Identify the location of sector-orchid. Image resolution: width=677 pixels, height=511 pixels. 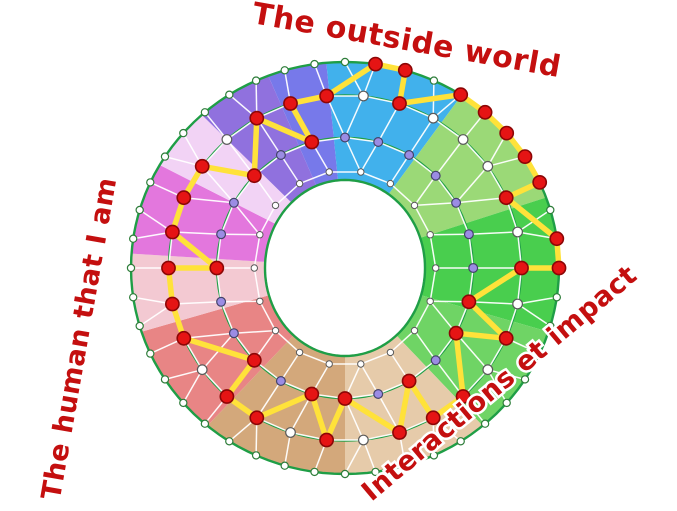
(203, 213).